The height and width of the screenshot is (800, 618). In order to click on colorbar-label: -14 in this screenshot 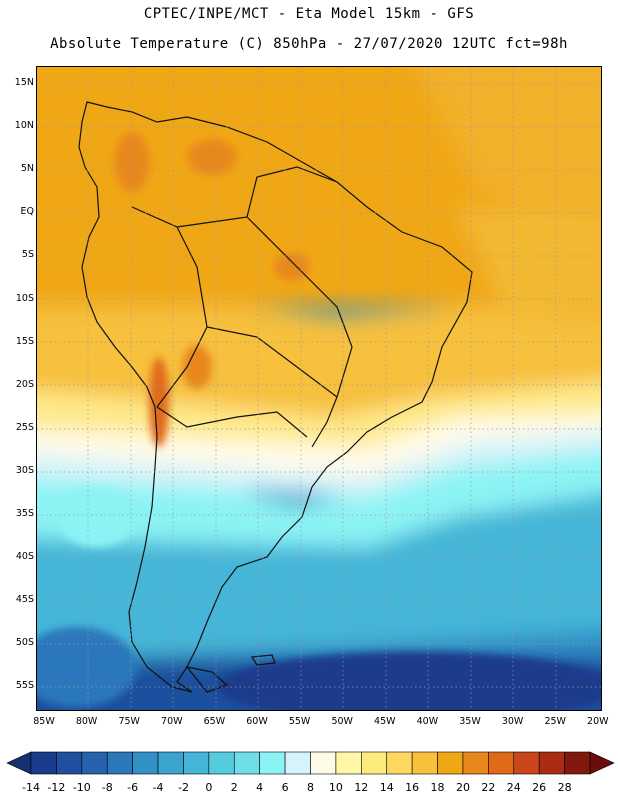, I will do `click(31, 787)`.